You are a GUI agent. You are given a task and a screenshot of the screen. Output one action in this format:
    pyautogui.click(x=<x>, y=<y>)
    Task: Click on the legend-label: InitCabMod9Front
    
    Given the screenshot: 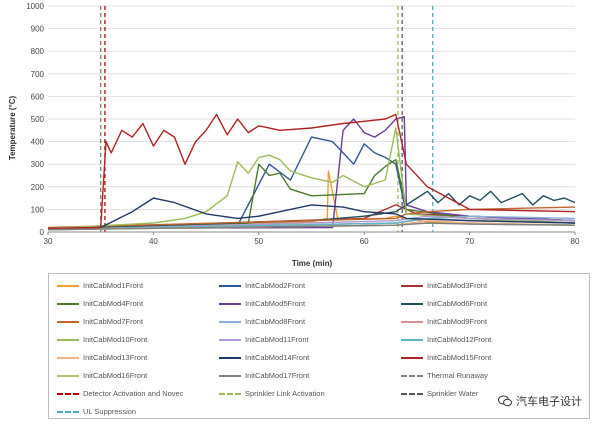 What is the action you would take?
    pyautogui.click(x=457, y=321)
    